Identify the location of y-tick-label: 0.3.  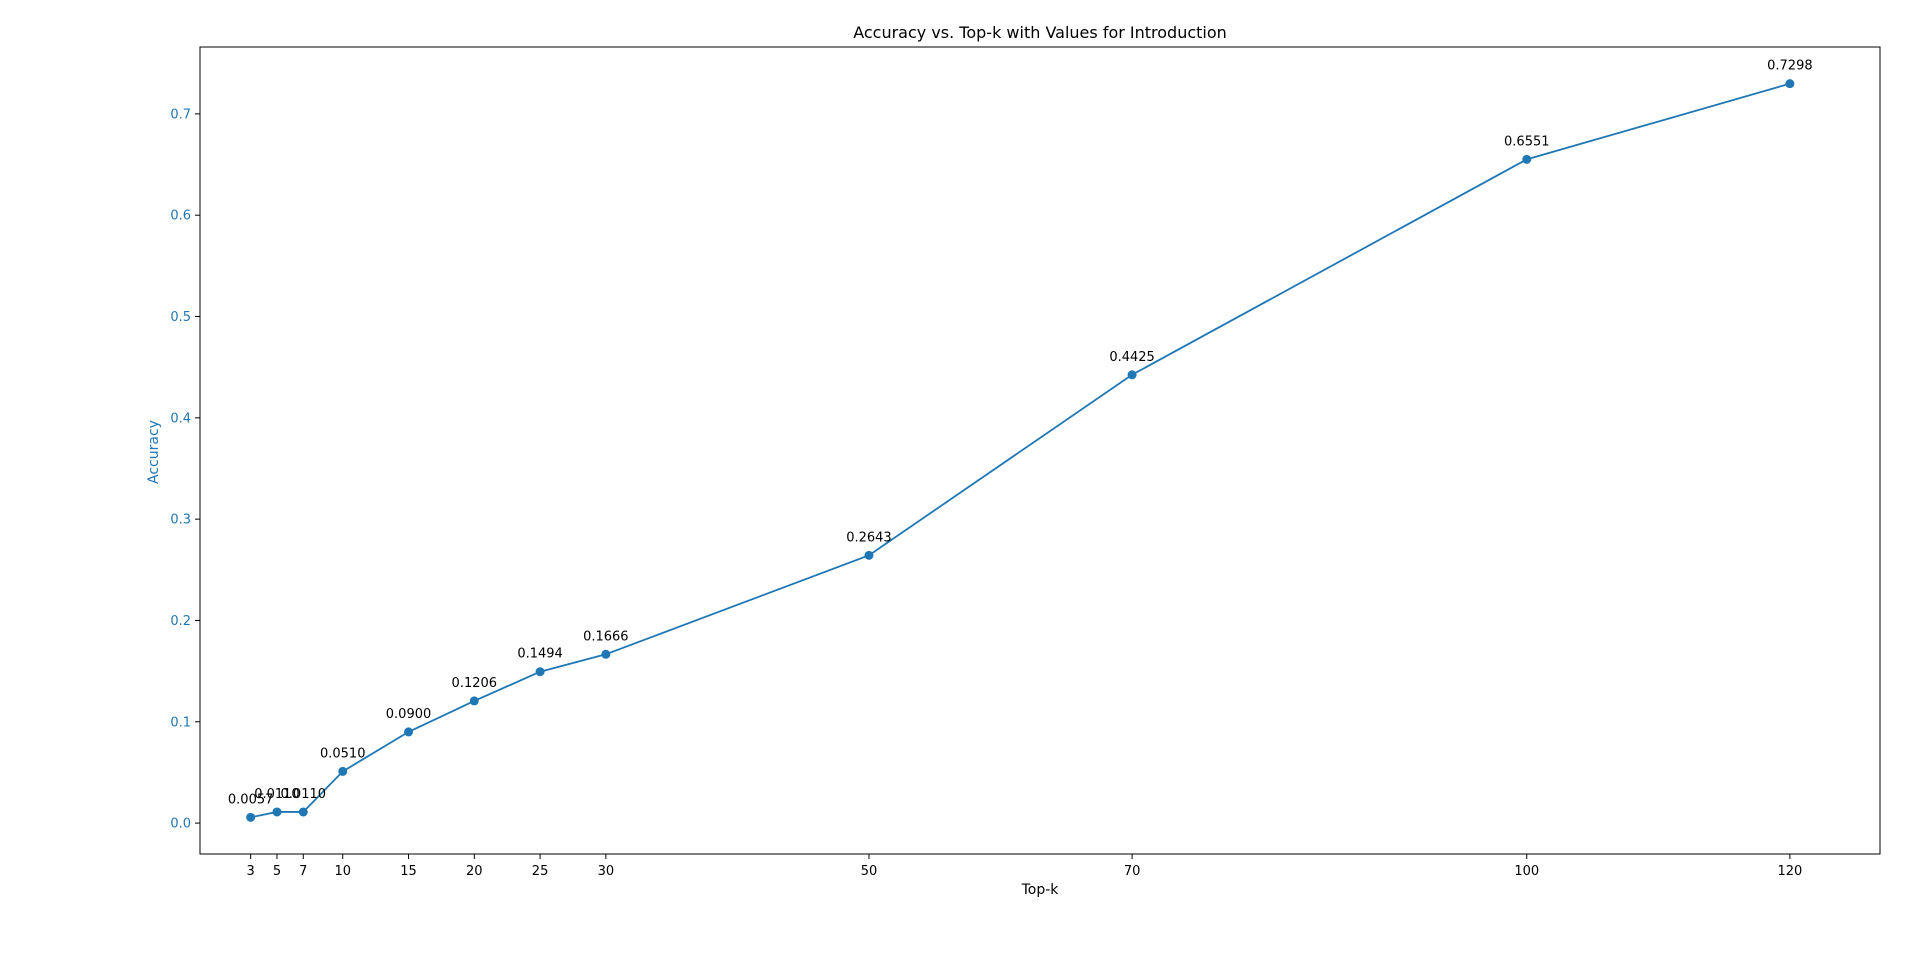
(180, 520).